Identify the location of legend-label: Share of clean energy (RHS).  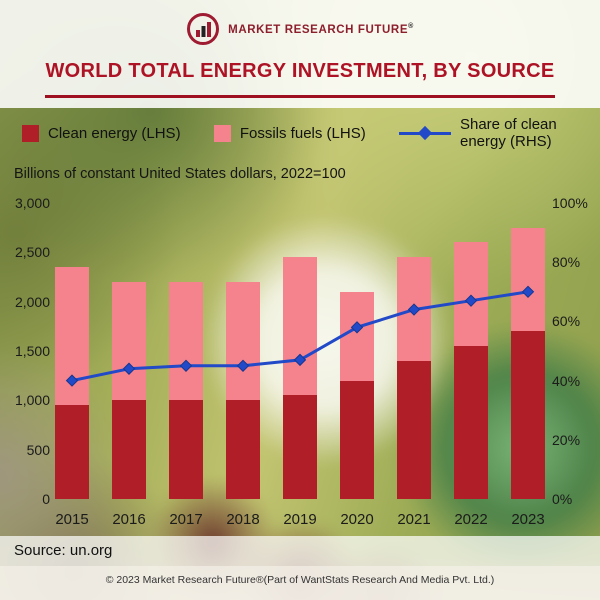
(508, 133).